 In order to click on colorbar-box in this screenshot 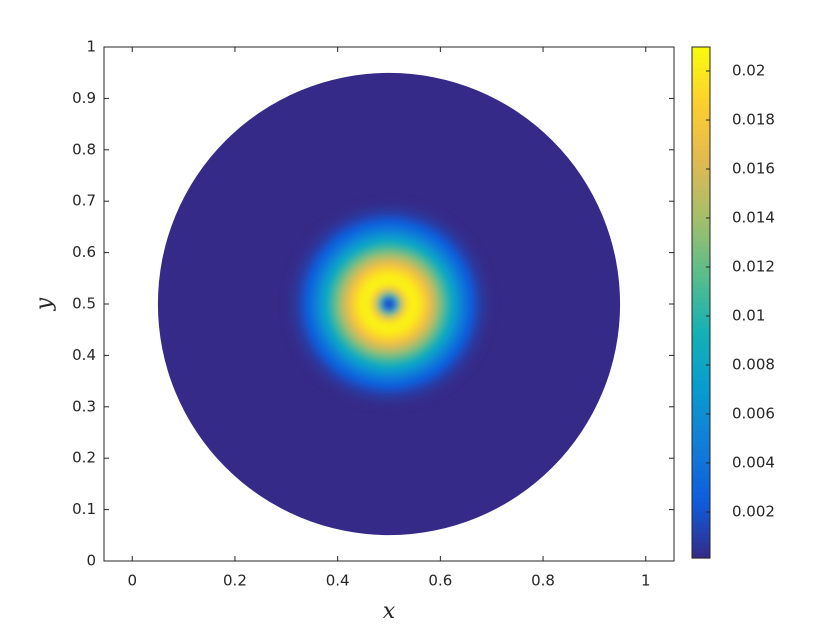, I will do `click(701, 302)`.